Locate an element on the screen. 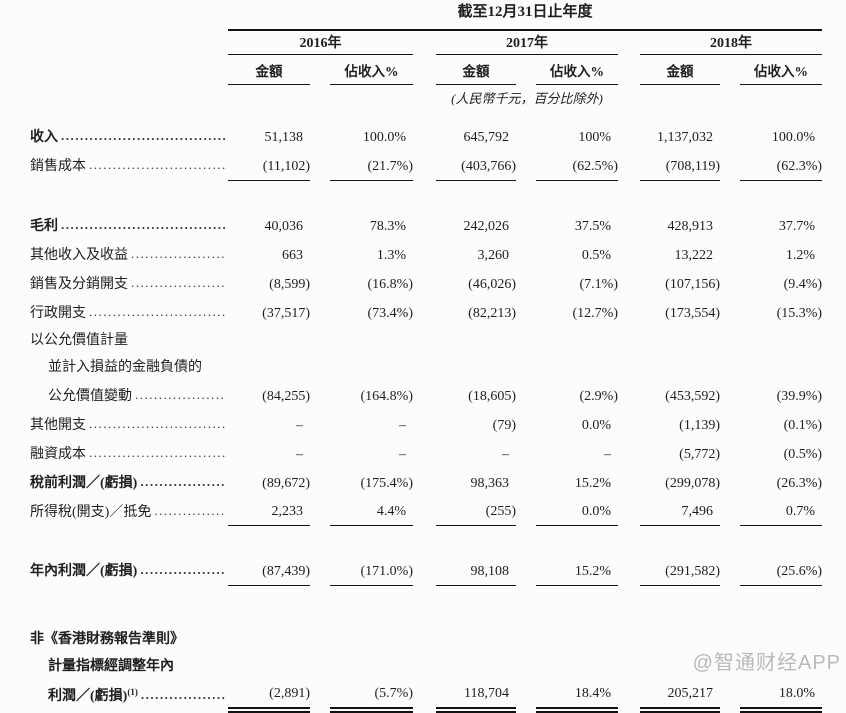 The width and height of the screenshot is (846, 713). table-title-row: 截至12月31日止年度 is located at coordinates (411, 15).